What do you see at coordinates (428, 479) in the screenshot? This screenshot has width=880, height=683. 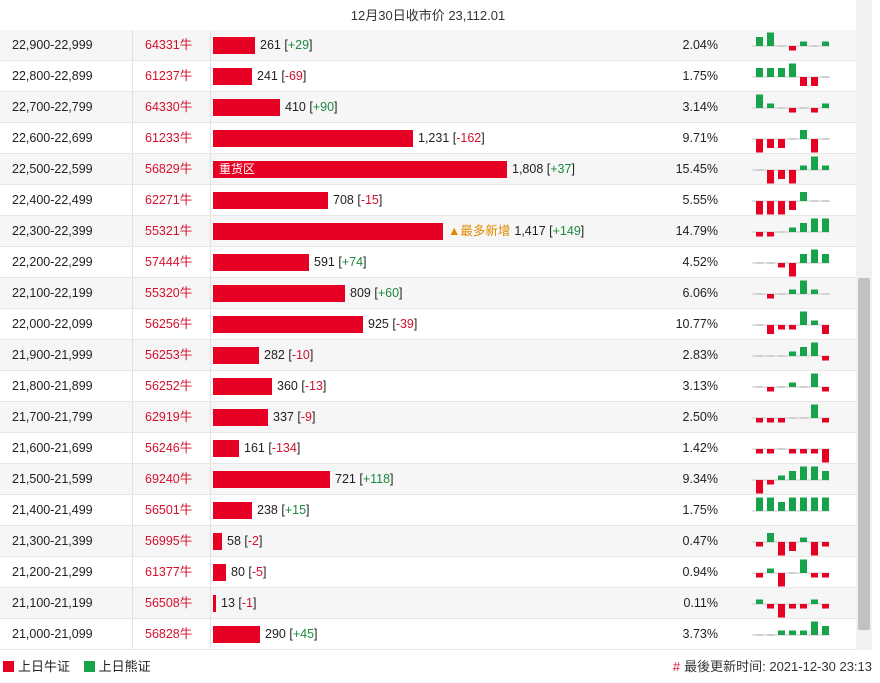 I see `table-row: 21,500-21,599 69240牛 721 [+118] 9.34%` at bounding box center [428, 479].